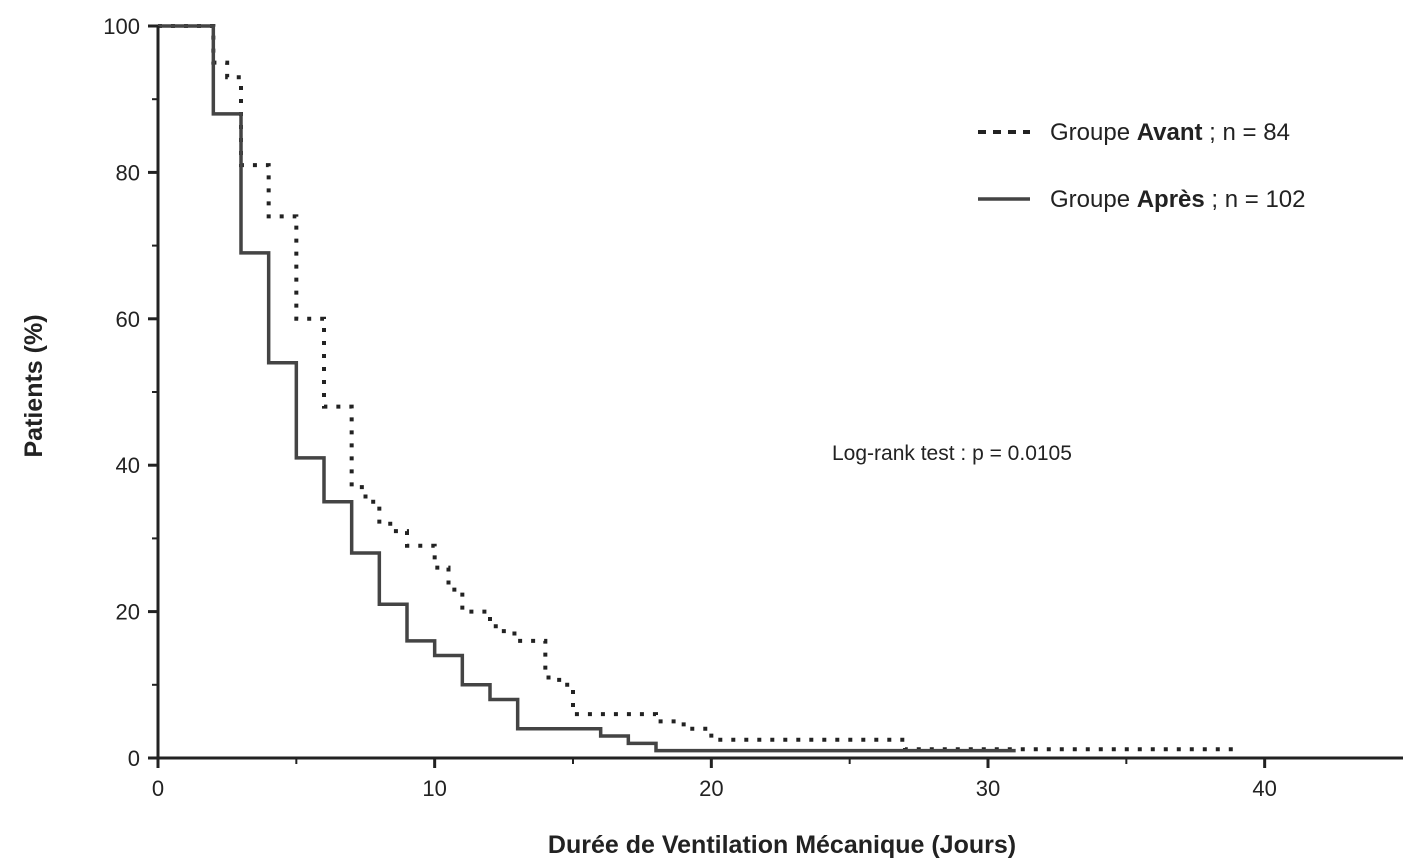 This screenshot has height=866, width=1417. I want to click on legend-group-name: Après, so click(1171, 199).